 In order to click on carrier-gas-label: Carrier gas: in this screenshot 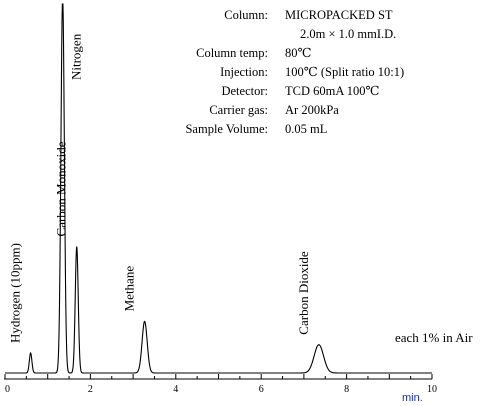, I will do `click(238, 110)`.